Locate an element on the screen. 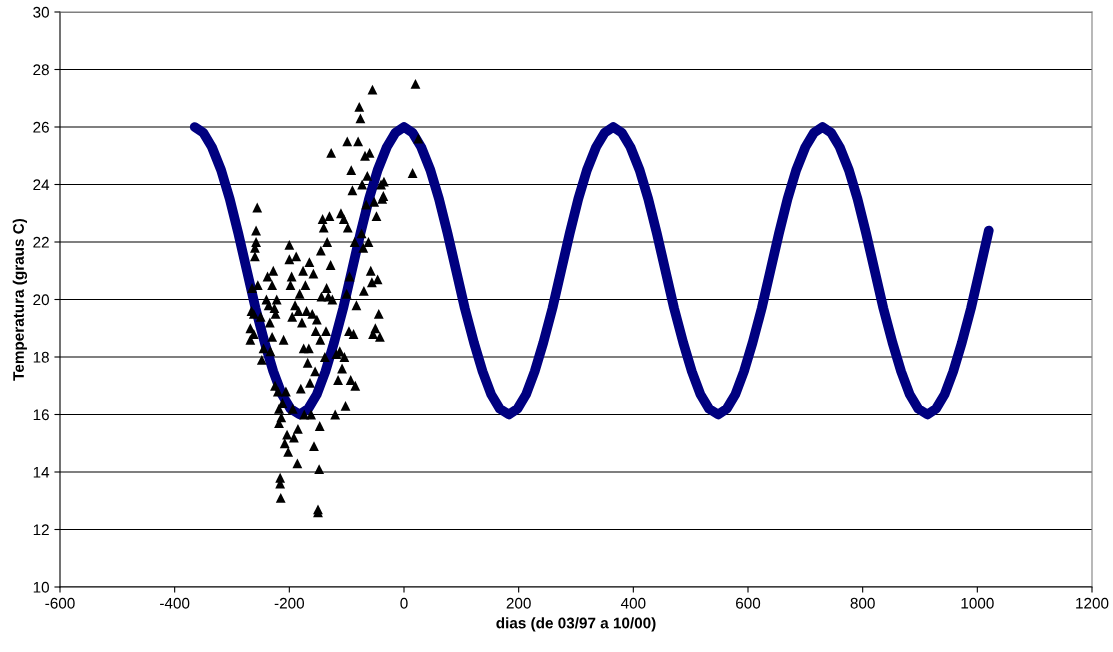  y-tick-label: 22 is located at coordinates (41, 242).